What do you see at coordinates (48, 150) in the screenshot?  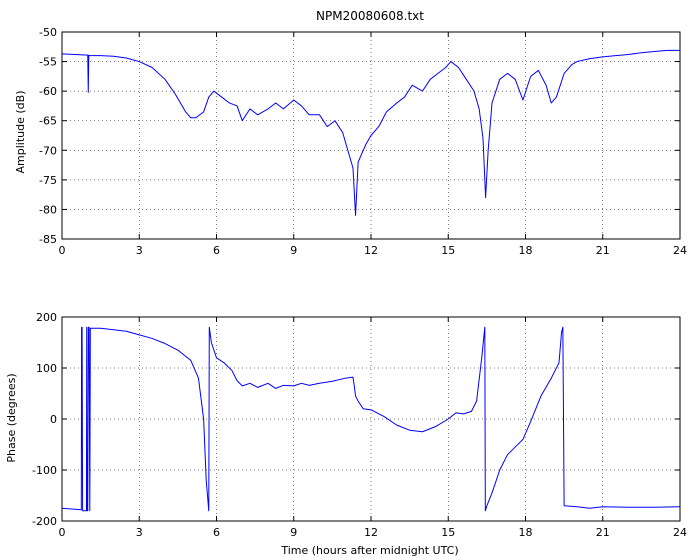 I see `amplitude-y-tick-label: -70` at bounding box center [48, 150].